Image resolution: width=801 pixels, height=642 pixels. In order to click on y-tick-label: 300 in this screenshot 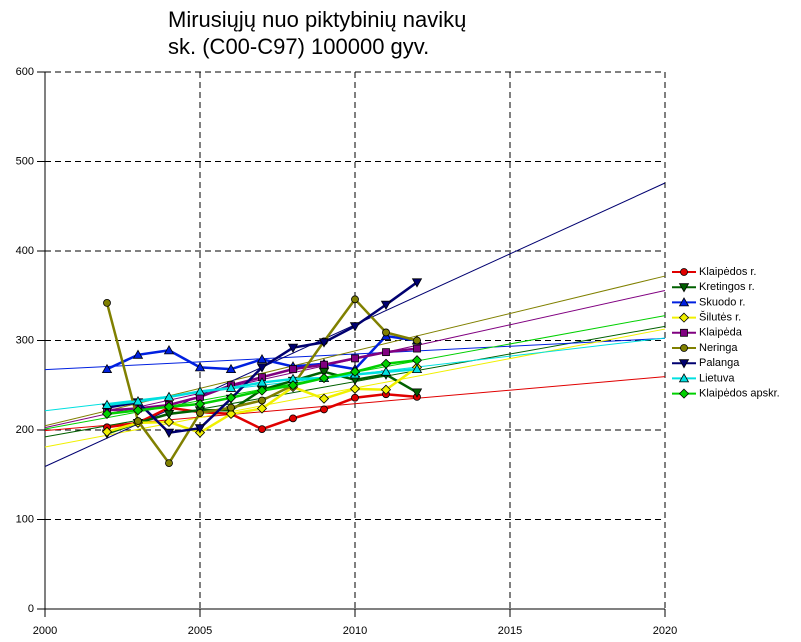, I will do `click(25, 340)`.